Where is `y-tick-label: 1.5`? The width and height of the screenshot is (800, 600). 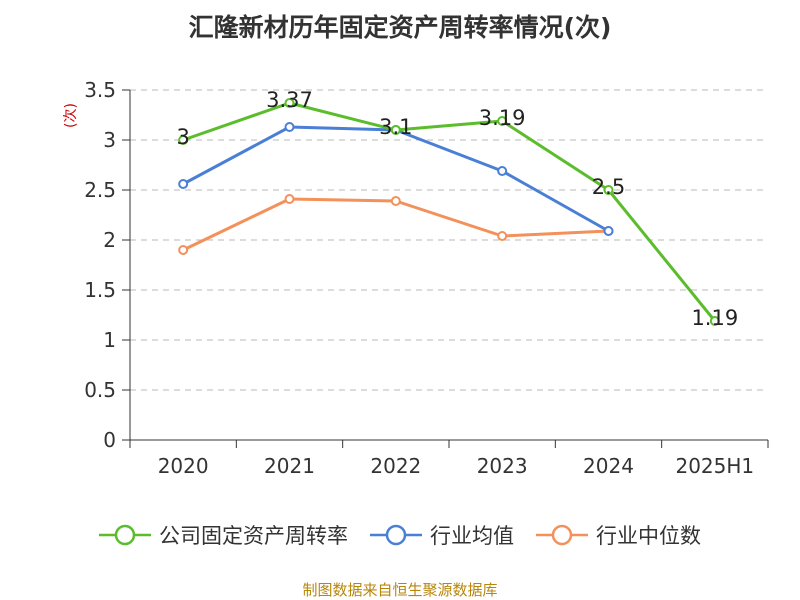
y-tick-label: 1.5 is located at coordinates (100, 290).